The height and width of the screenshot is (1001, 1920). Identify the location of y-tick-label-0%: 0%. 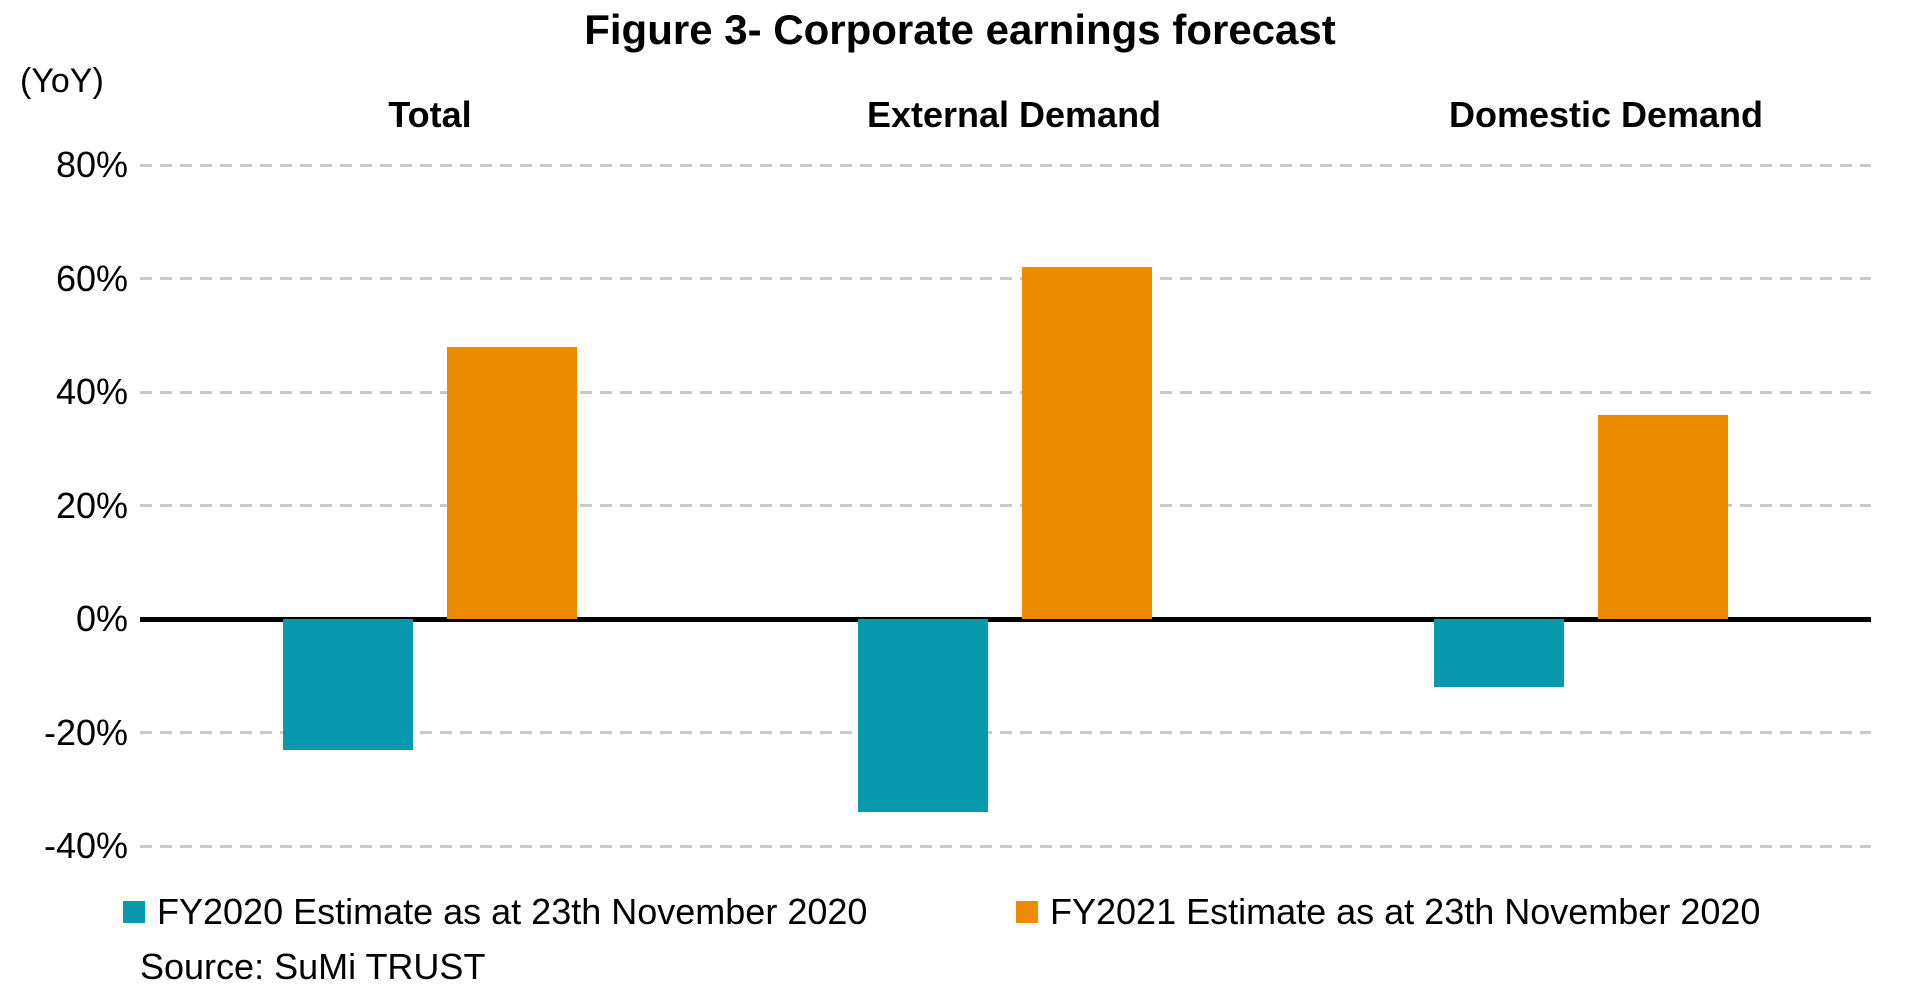
(101, 618).